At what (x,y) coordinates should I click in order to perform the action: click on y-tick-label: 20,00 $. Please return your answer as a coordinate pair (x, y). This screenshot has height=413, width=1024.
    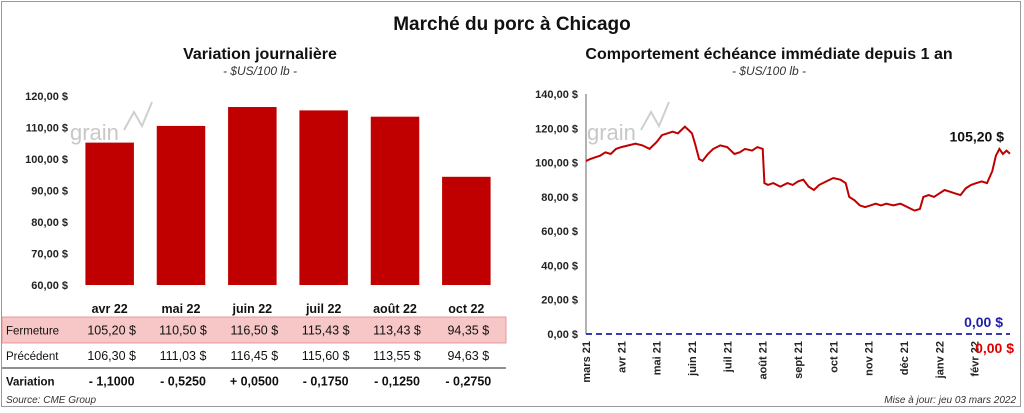
    Looking at the image, I should click on (559, 301).